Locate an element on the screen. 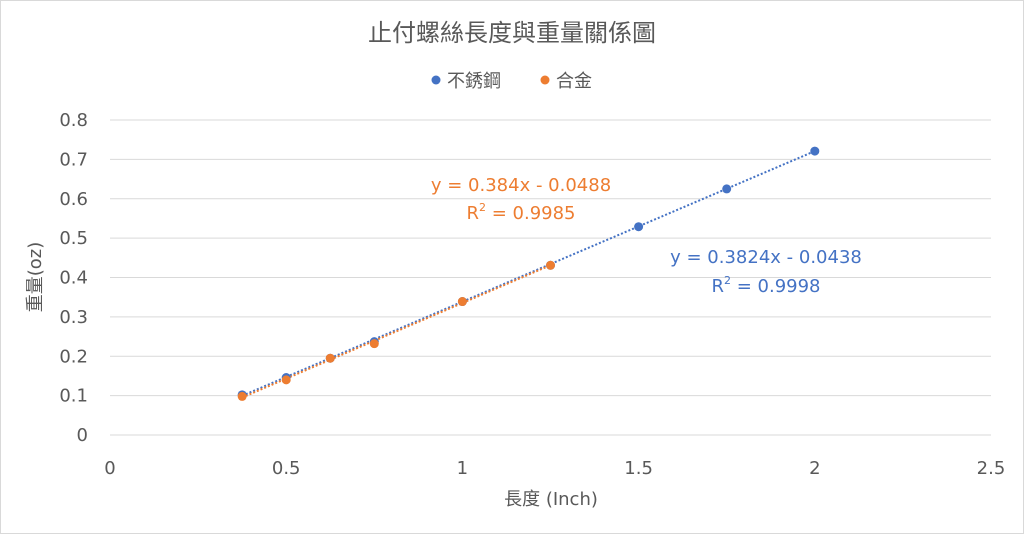 The image size is (1024, 534). y-axis-title: 重量(oz) is located at coordinates (35, 277).